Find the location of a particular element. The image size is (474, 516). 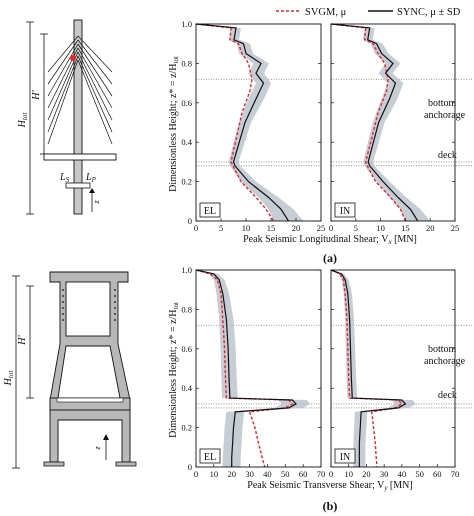

legend-sync-label: SYNC, μ ± SD is located at coordinates (429, 12).